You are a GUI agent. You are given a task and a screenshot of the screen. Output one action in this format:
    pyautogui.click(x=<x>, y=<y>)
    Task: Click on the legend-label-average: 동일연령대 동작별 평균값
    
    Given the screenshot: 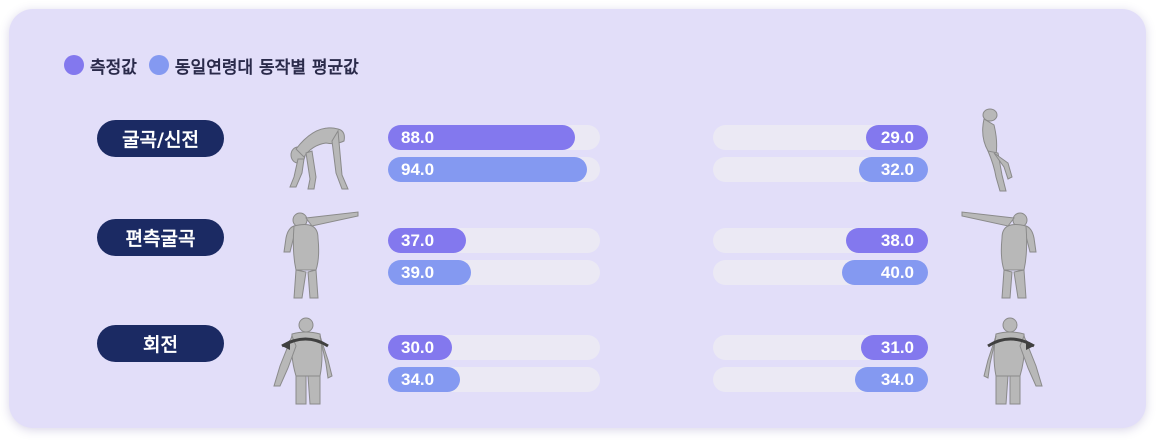 What is the action you would take?
    pyautogui.click(x=266, y=67)
    